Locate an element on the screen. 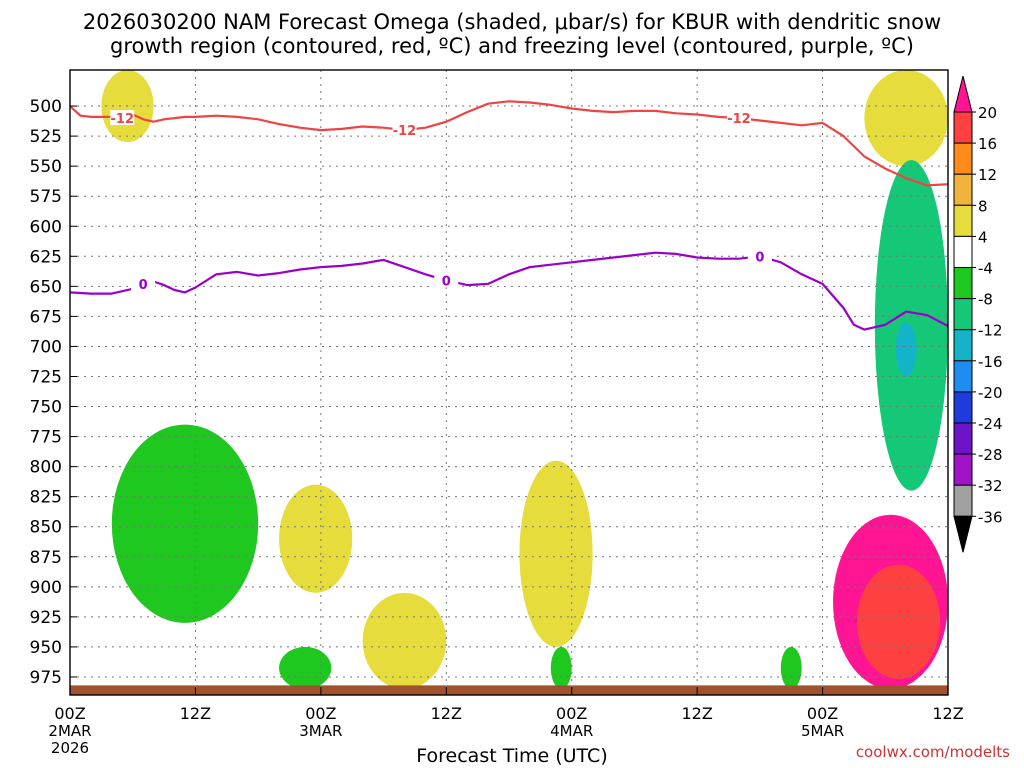 Image resolution: width=1024 pixels, height=768 pixels. colorbar-bottom-arrow is located at coordinates (963, 534).